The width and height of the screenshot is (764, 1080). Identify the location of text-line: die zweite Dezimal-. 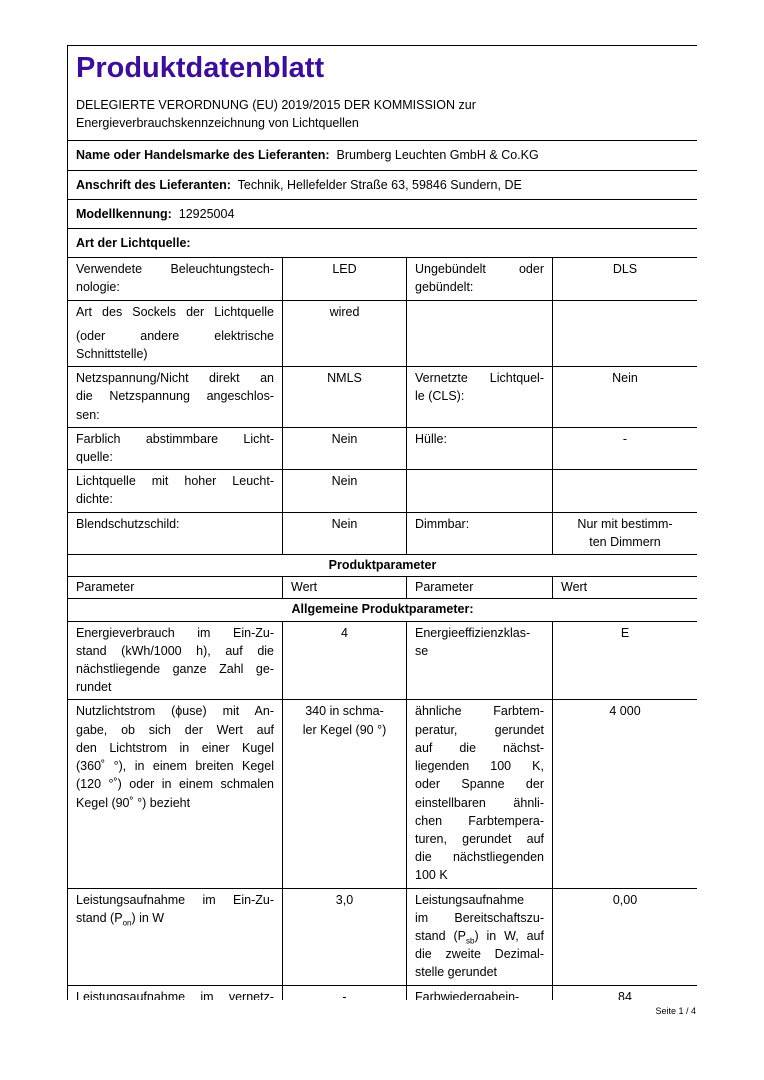
(479, 954).